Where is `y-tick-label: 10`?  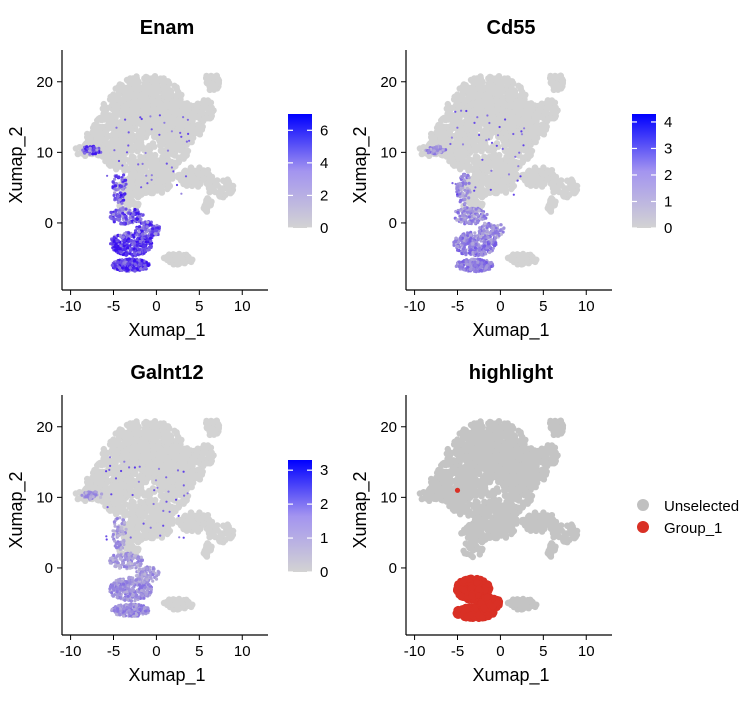 y-tick-label: 10 is located at coordinates (44, 152).